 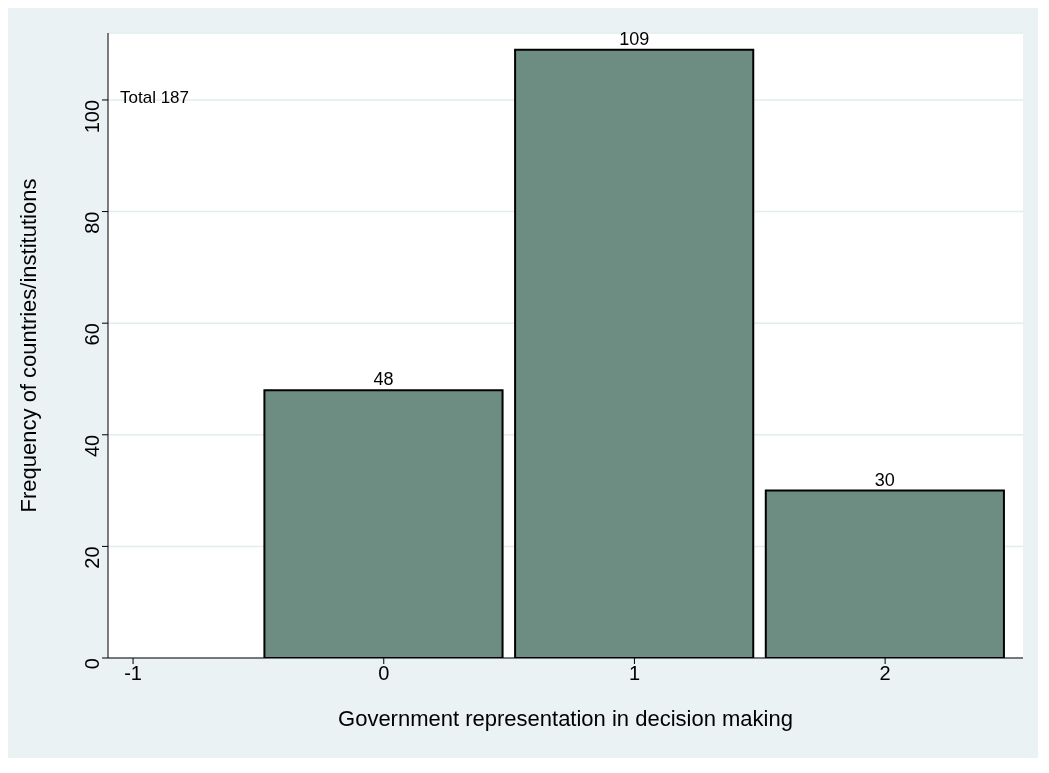 What do you see at coordinates (383, 379) in the screenshot?
I see `data-label: 48` at bounding box center [383, 379].